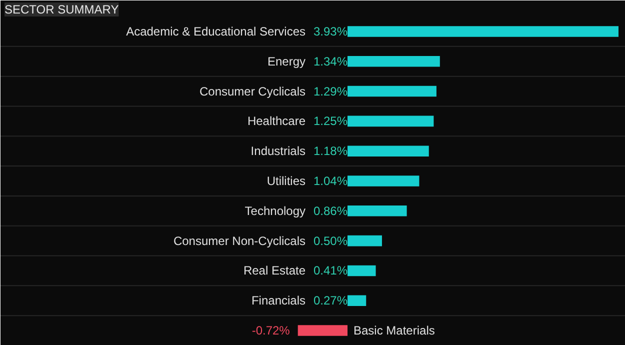 The width and height of the screenshot is (625, 345). Describe the element at coordinates (331, 271) in the screenshot. I see `data-label: 0.41%` at that location.